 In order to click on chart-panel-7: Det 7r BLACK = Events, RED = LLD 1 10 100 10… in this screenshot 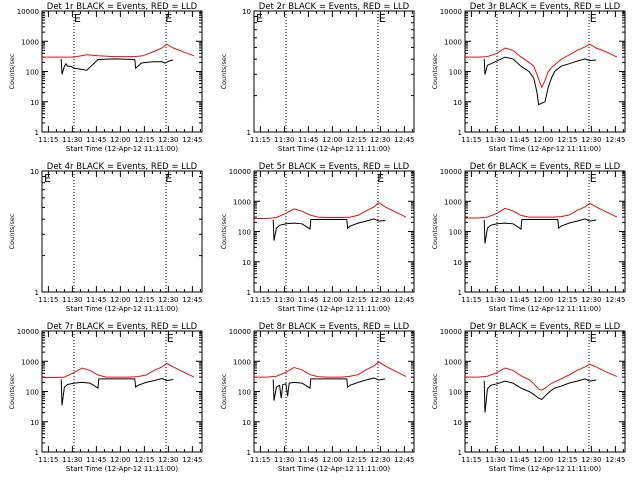, I will do `click(105, 397)`.